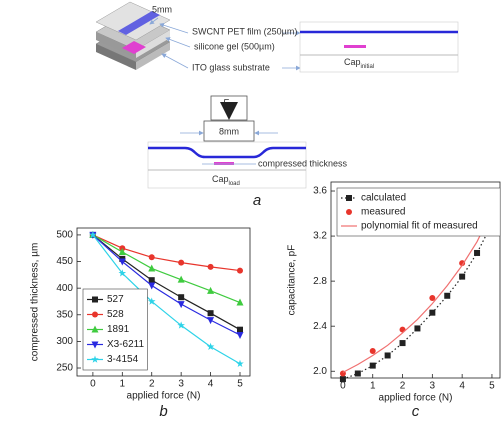 This screenshot has width=503, height=421. I want to click on panel-label: c, so click(416, 411).